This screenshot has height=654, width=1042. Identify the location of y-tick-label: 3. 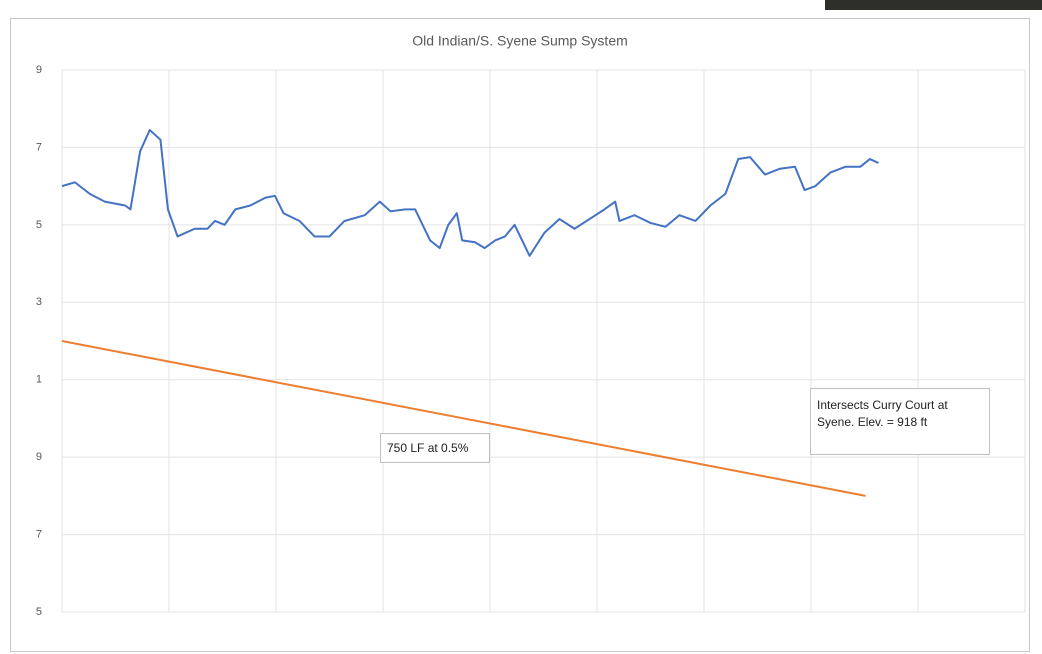
(39, 302).